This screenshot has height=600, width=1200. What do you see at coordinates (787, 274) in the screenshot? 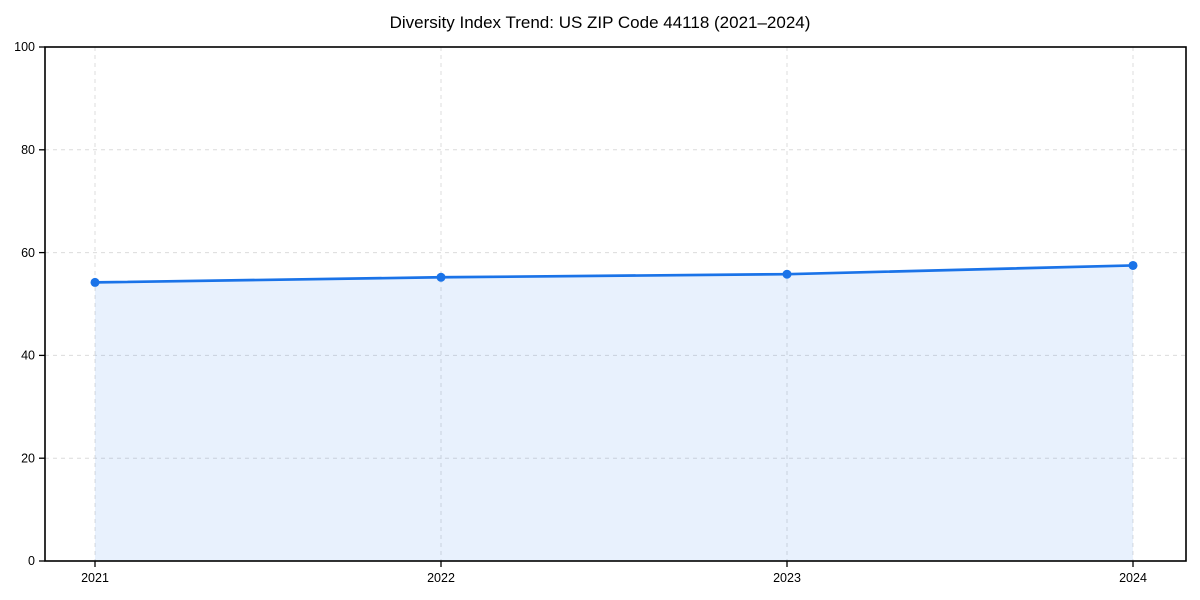
I see `data-point-2023` at bounding box center [787, 274].